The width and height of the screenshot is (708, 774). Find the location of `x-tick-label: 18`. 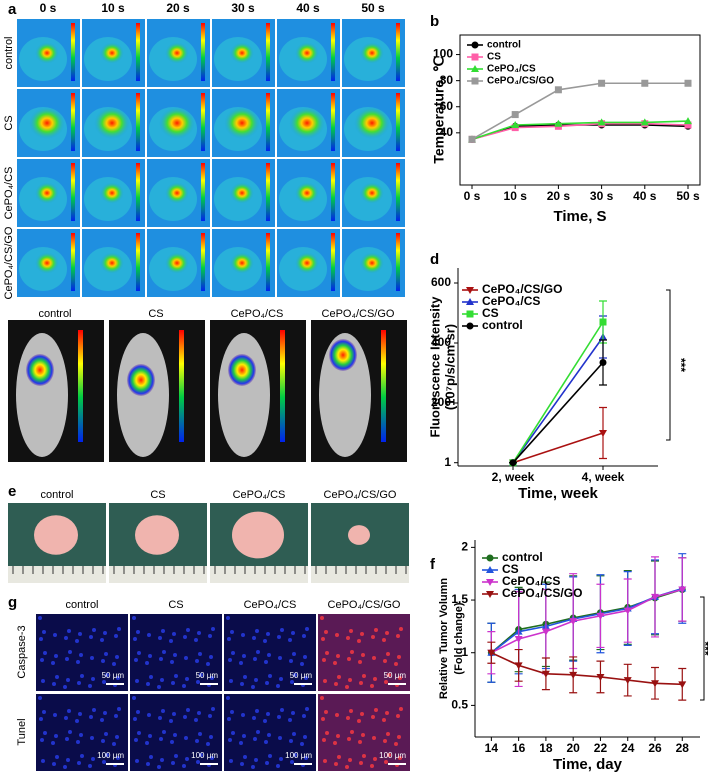

x-tick-label: 18 is located at coordinates (546, 748).